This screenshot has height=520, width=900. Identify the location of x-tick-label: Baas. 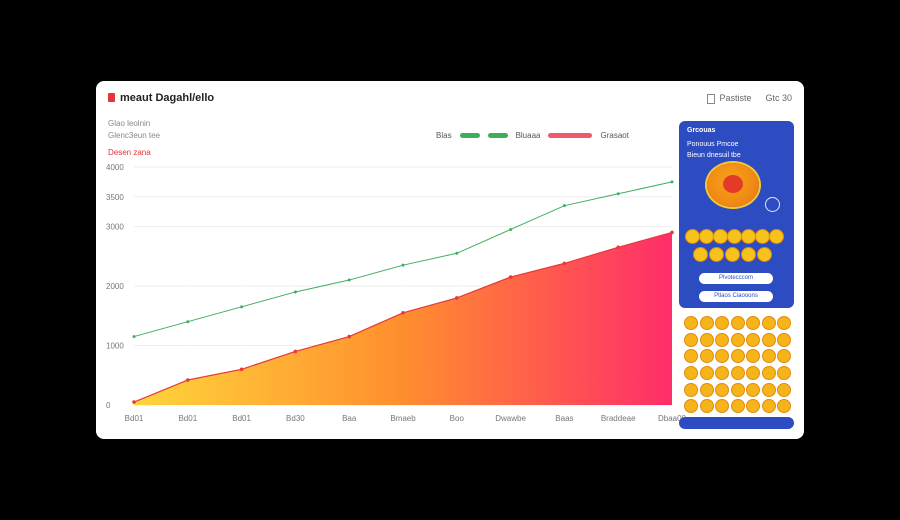
(564, 418).